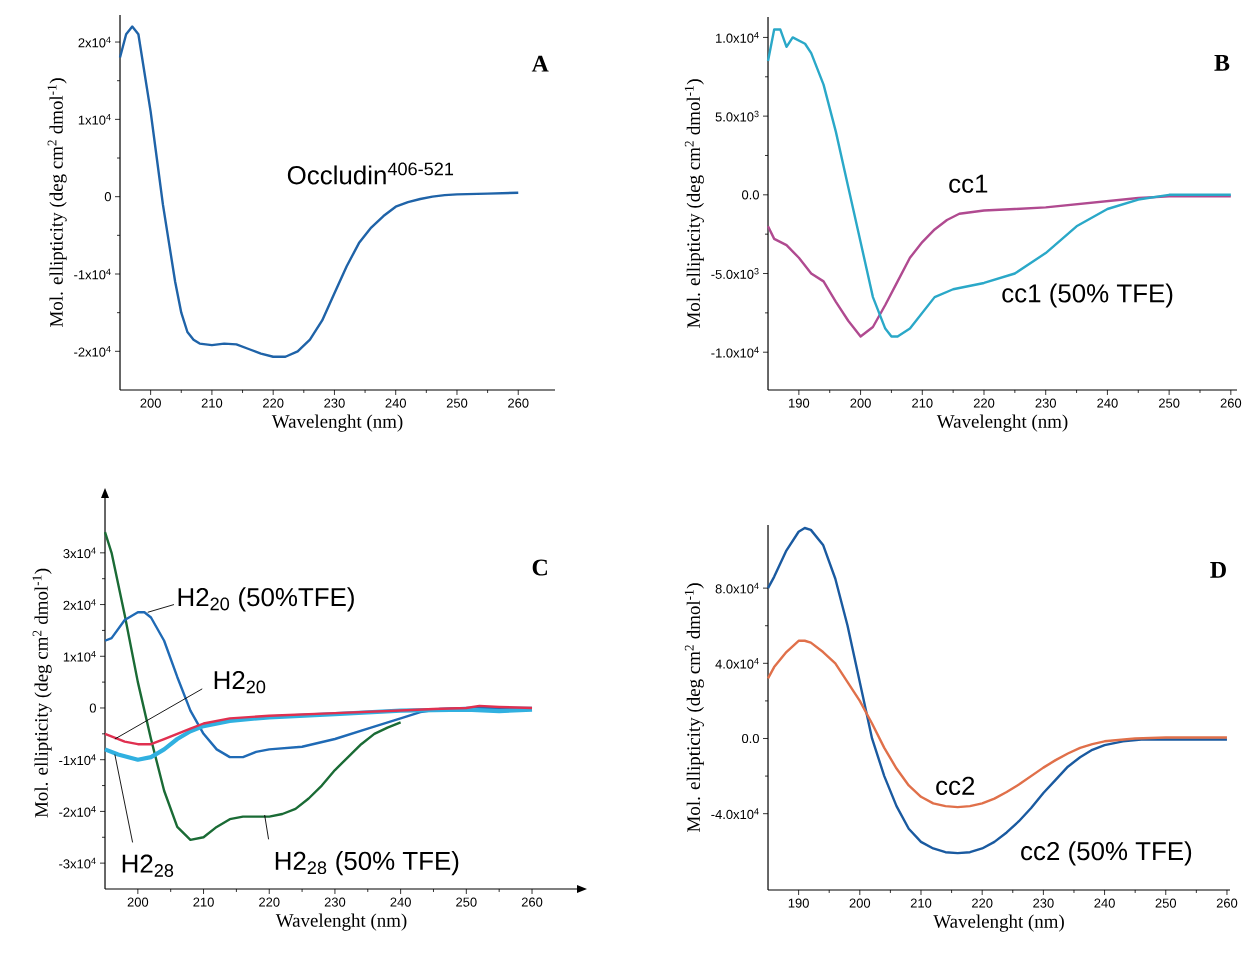 This screenshot has height=960, width=1242. I want to click on series-label: cc1 (50% TFE), so click(1087, 295).